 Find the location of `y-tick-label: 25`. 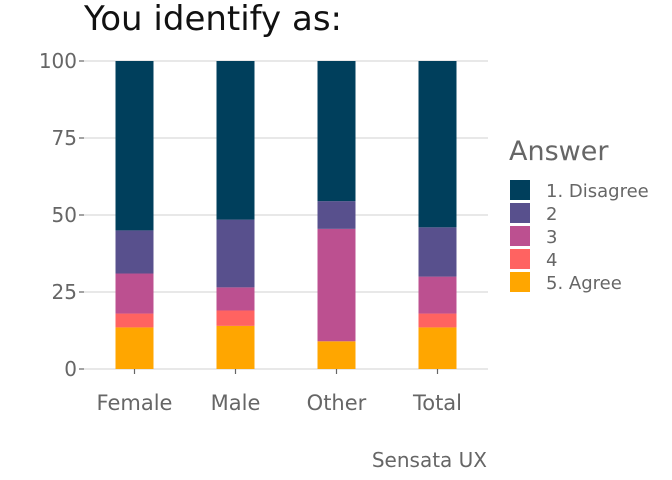

y-tick-label: 25 is located at coordinates (64, 292).